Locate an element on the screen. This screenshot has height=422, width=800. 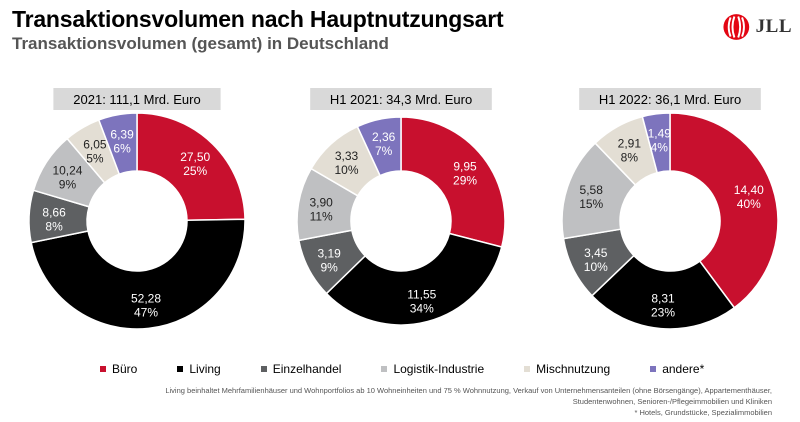
legend-label-einzelhandel: Einzelhandel is located at coordinates (307, 369).